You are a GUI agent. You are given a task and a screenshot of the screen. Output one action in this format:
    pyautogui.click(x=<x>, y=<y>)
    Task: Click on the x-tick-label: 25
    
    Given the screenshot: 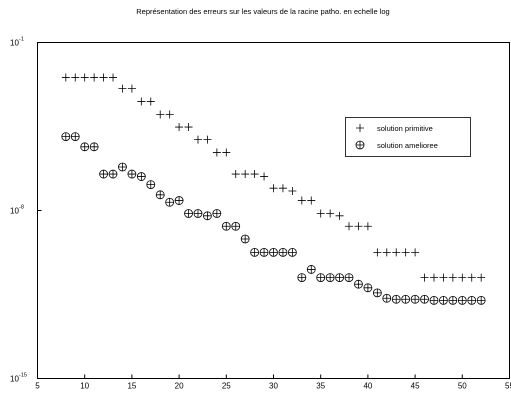 What is the action you would take?
    pyautogui.click(x=226, y=386)
    